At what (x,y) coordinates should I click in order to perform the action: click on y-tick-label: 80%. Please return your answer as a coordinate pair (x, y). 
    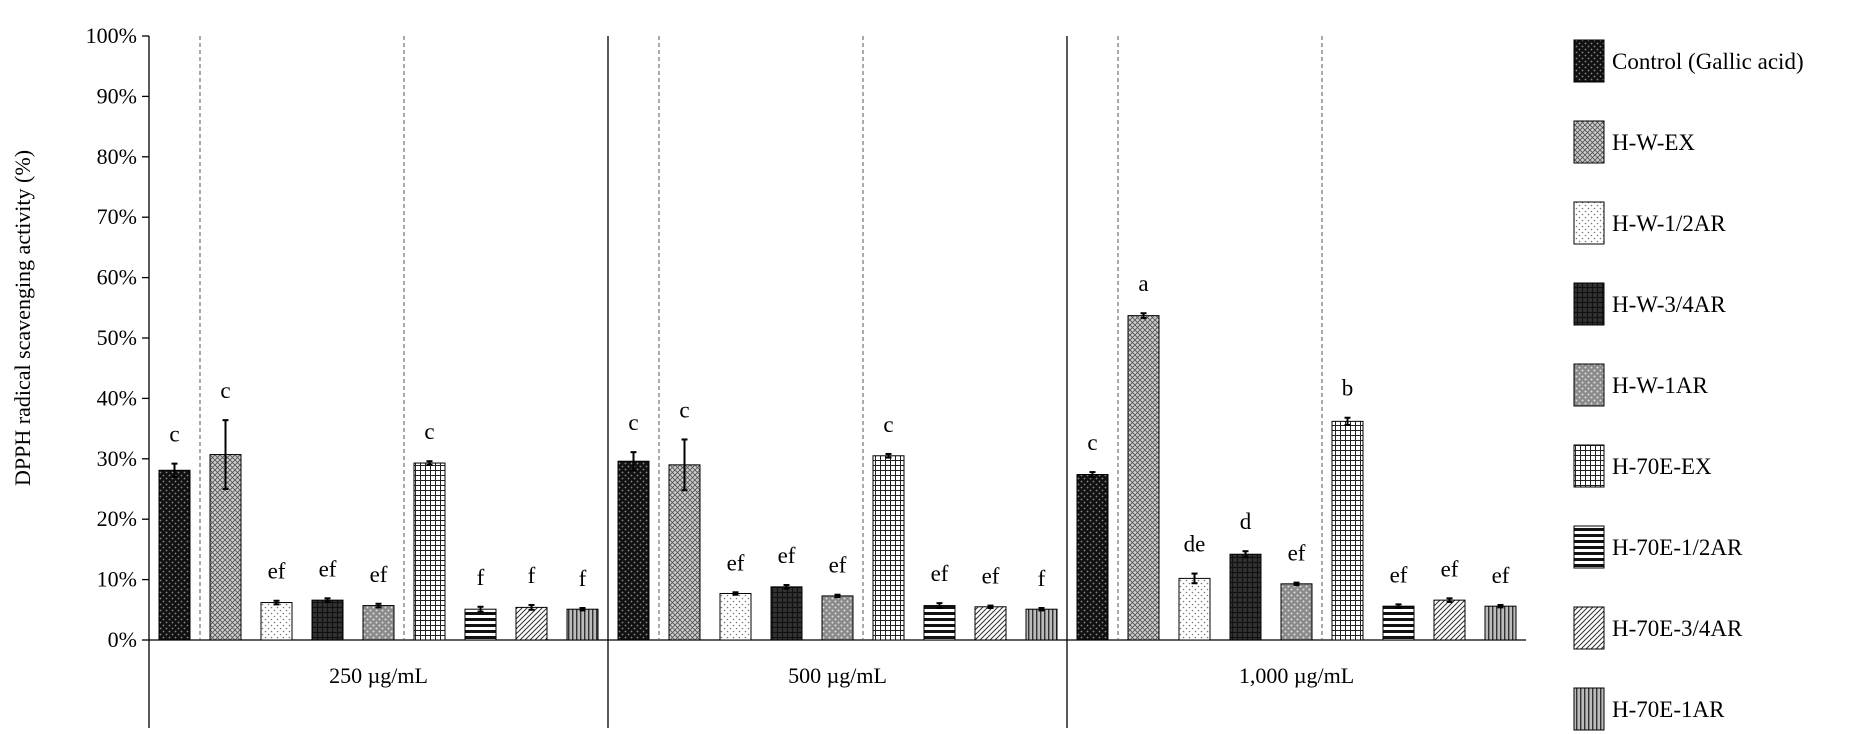
    Looking at the image, I should click on (117, 156).